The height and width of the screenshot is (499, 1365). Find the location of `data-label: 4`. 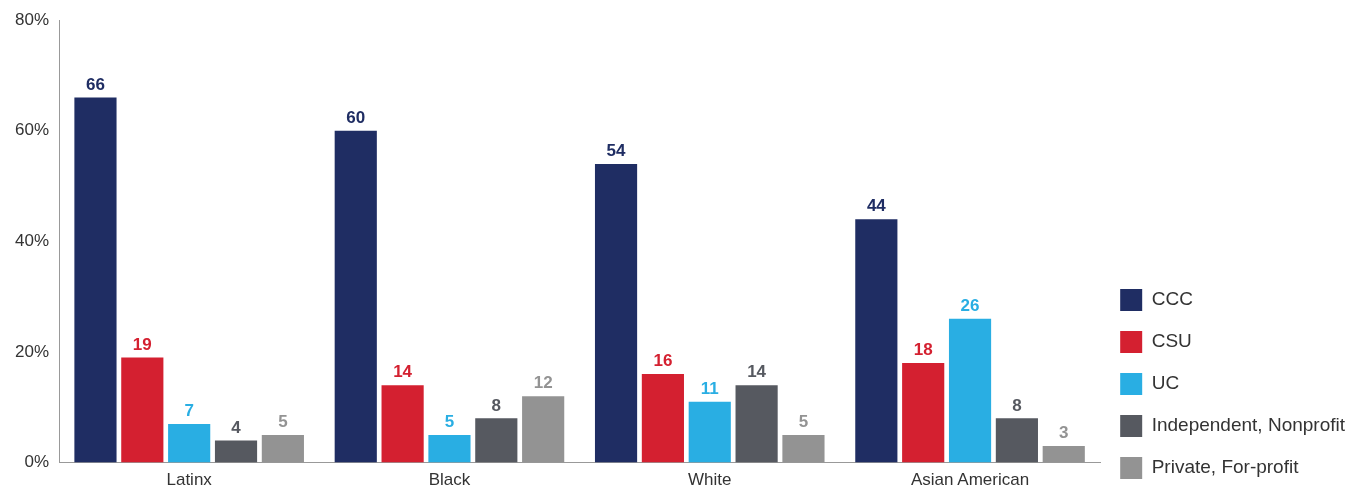

data-label: 4 is located at coordinates (236, 427).